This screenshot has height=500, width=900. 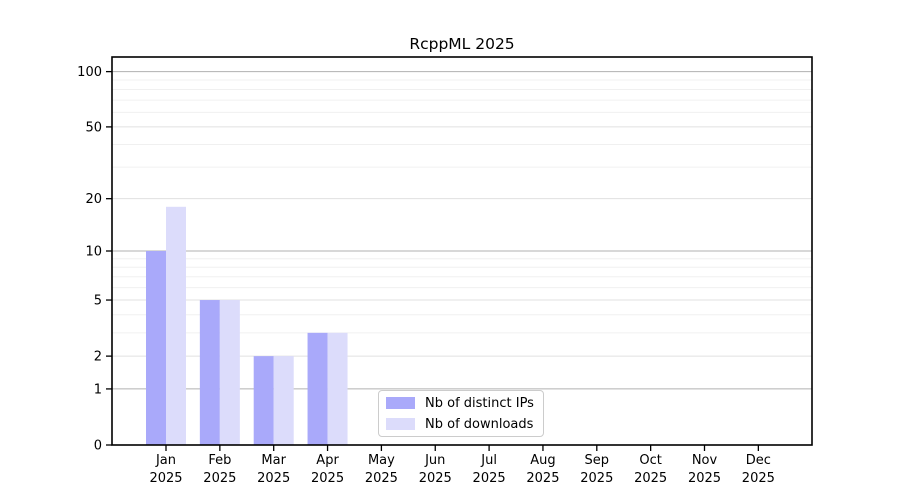 I want to click on y-tick-label: 100, so click(x=89, y=72).